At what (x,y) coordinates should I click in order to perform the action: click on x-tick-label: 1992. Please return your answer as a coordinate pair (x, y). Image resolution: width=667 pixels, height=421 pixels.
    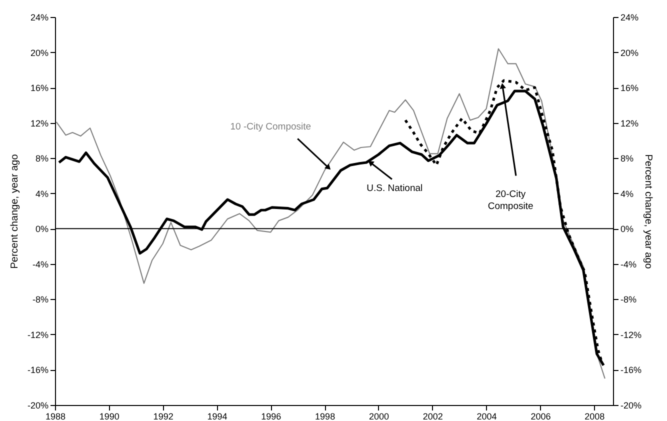
    Looking at the image, I should click on (163, 416).